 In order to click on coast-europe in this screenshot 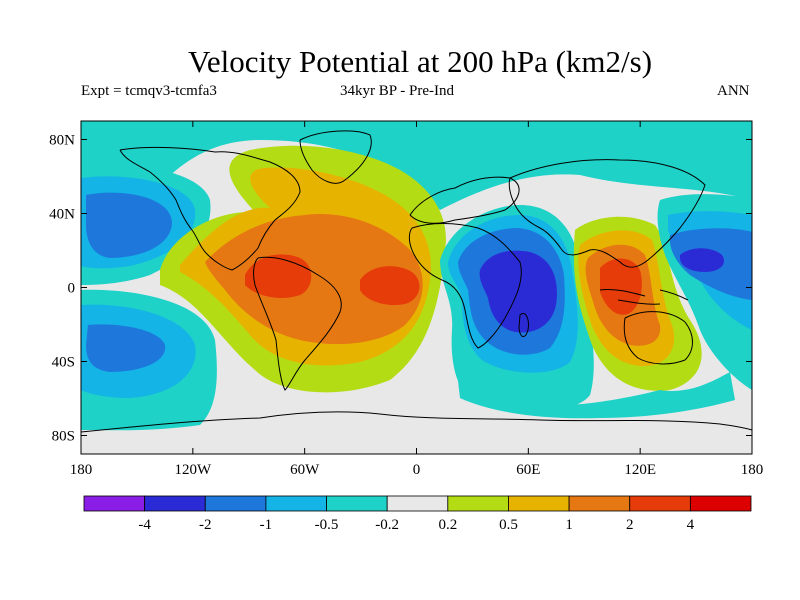, I will do `click(464, 200)`.